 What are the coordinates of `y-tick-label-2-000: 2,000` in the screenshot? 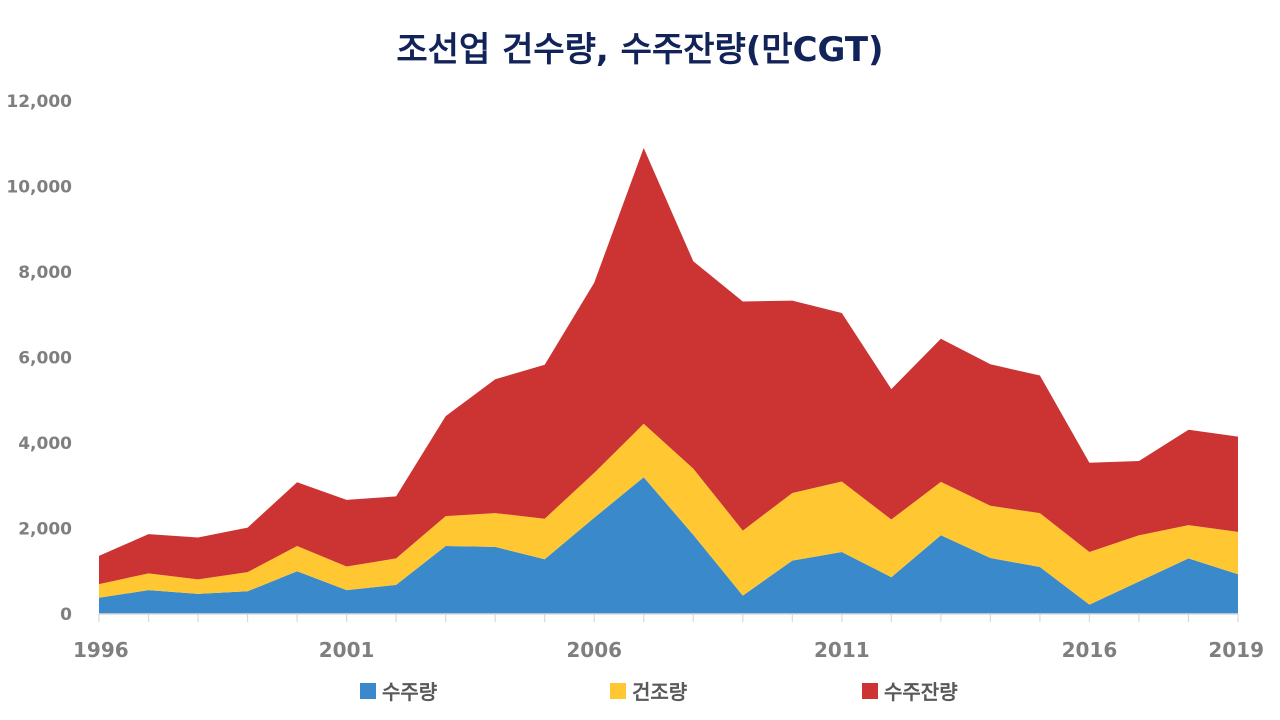 It's located at (45, 530).